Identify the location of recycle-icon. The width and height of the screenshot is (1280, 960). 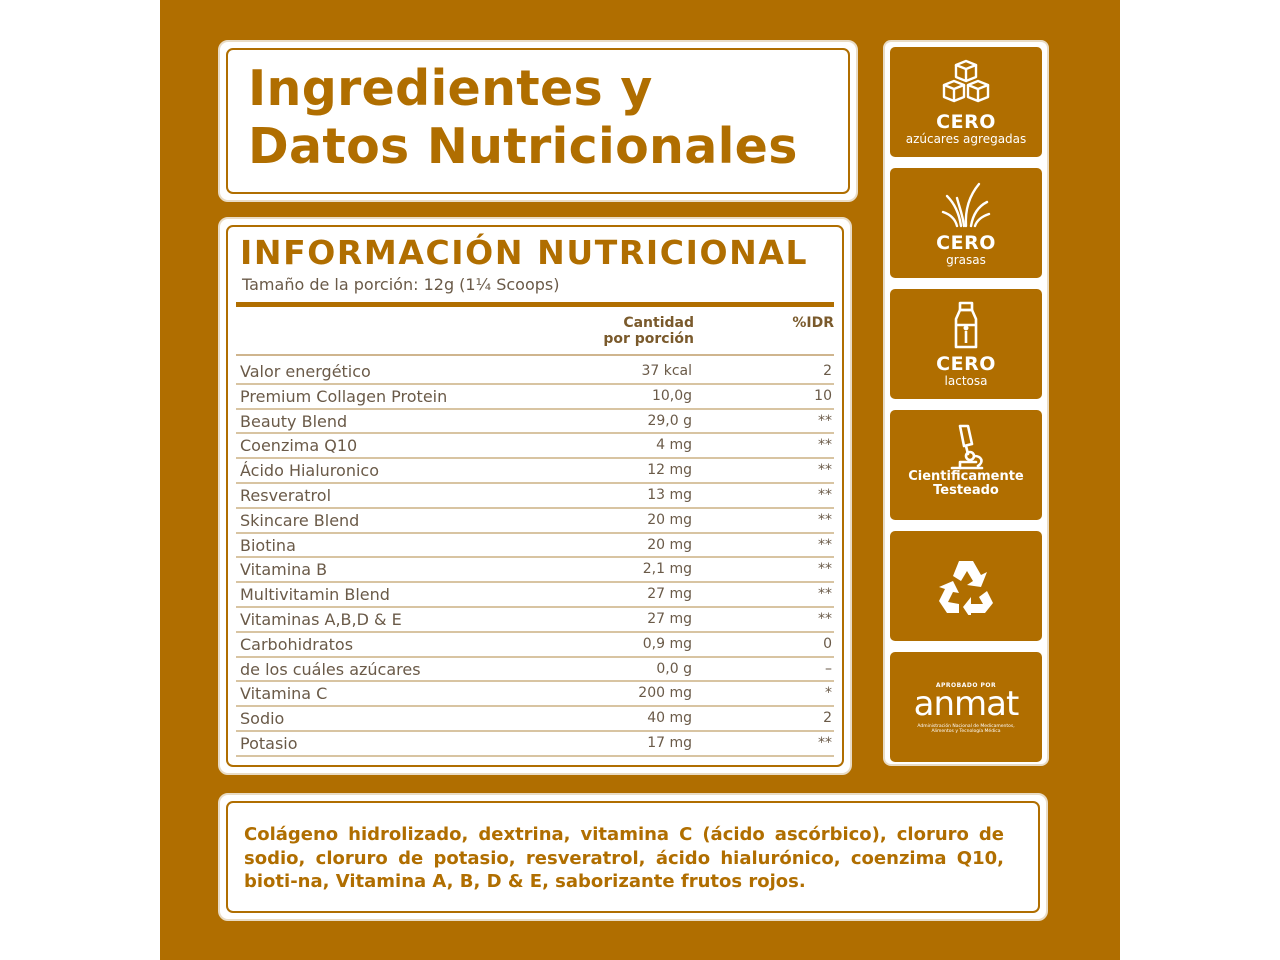
(966, 587).